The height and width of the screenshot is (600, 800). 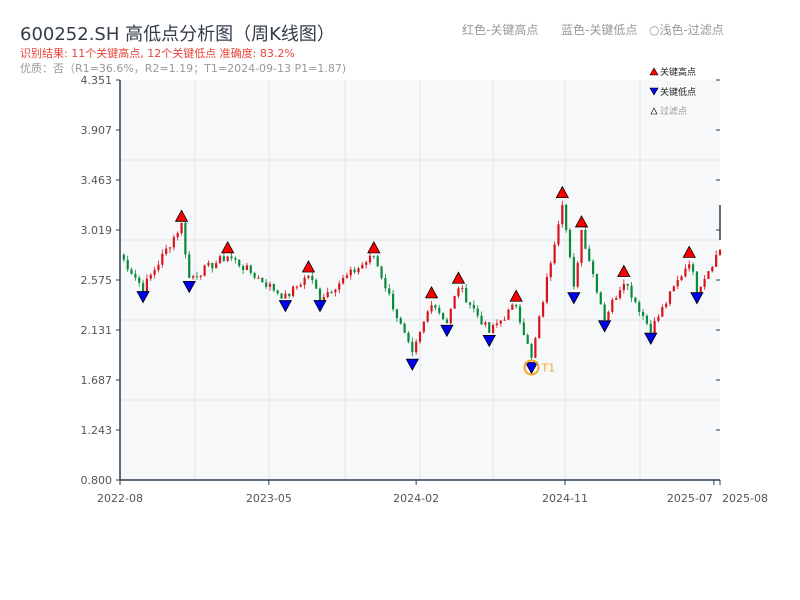 What do you see at coordinates (97, 480) in the screenshot?
I see `y-tick-label: 0.800` at bounding box center [97, 480].